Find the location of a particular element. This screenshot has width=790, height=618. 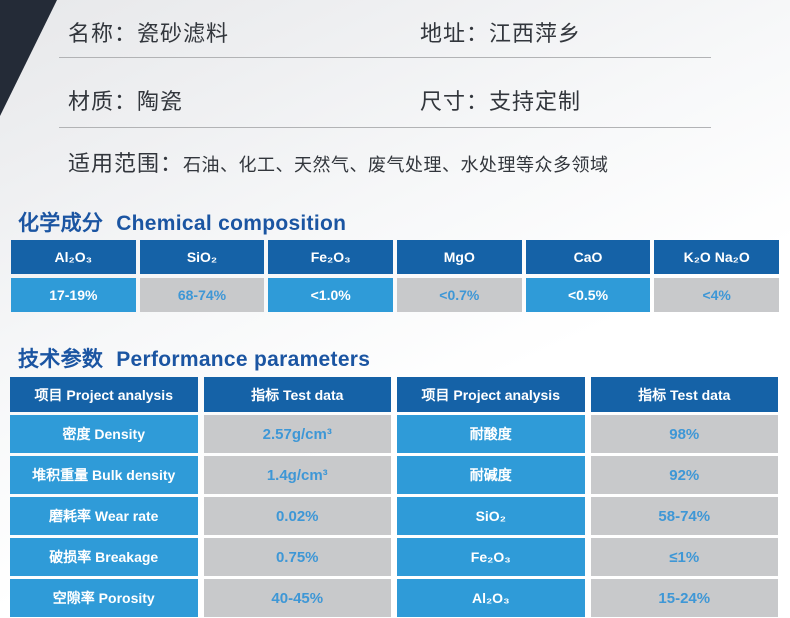

scope-value: 石油、化工、天然气、废气处理、水处理等众多领域 is located at coordinates (396, 165).